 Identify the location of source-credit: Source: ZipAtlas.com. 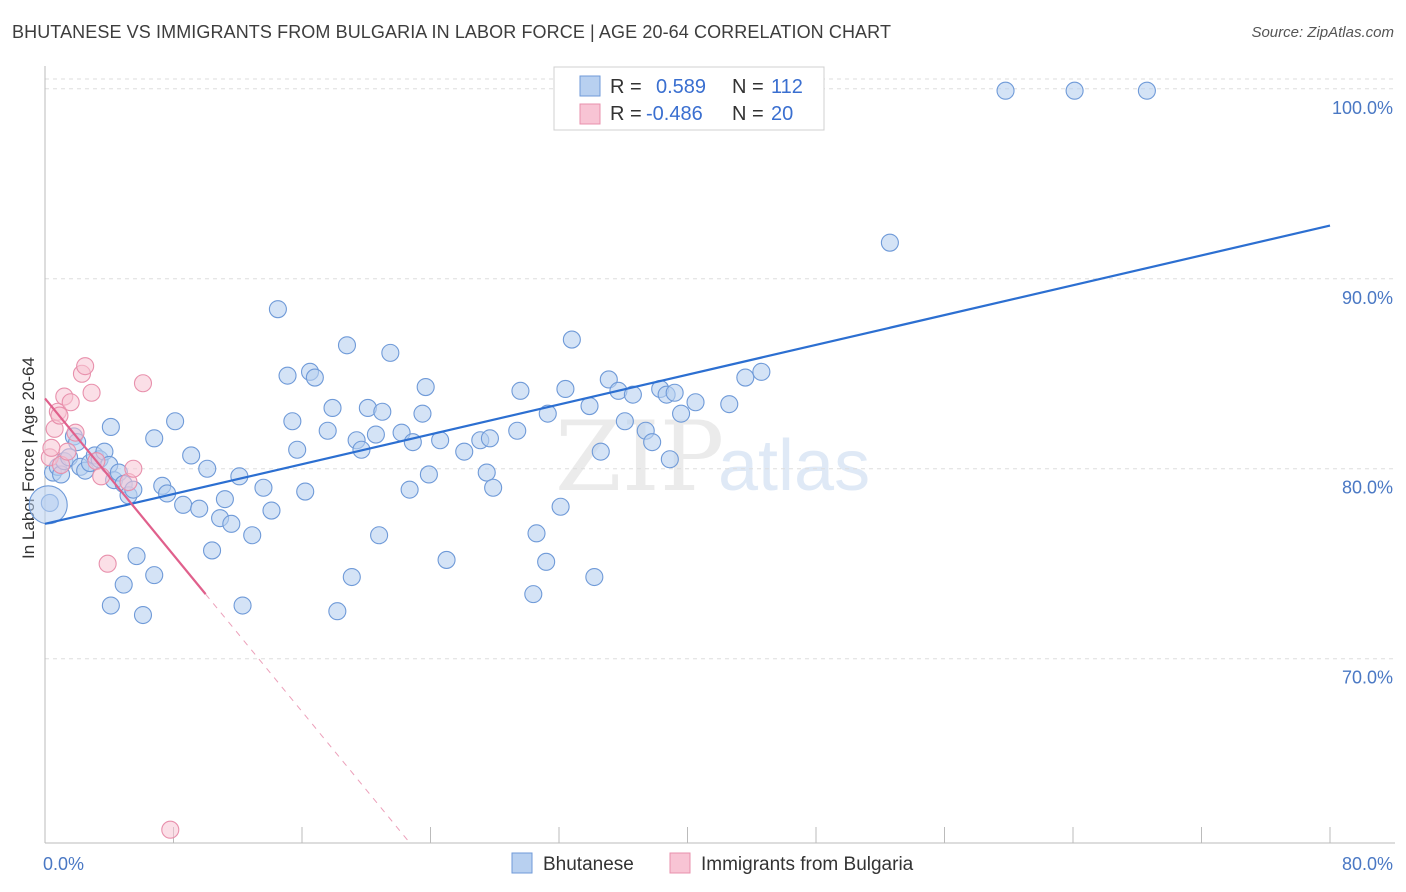
(1322, 32).